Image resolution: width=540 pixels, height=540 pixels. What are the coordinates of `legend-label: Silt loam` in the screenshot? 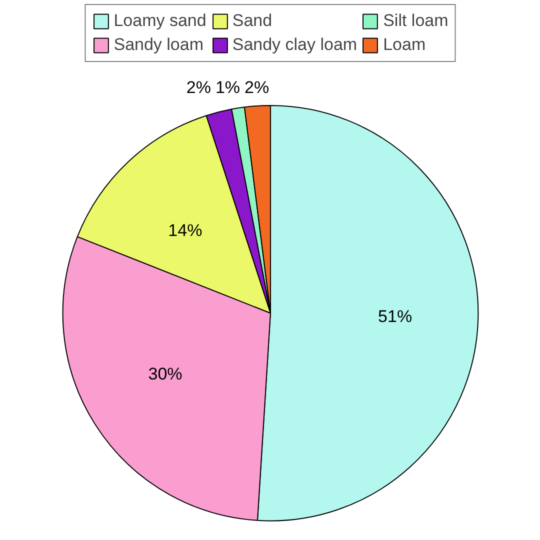 It's located at (415, 21).